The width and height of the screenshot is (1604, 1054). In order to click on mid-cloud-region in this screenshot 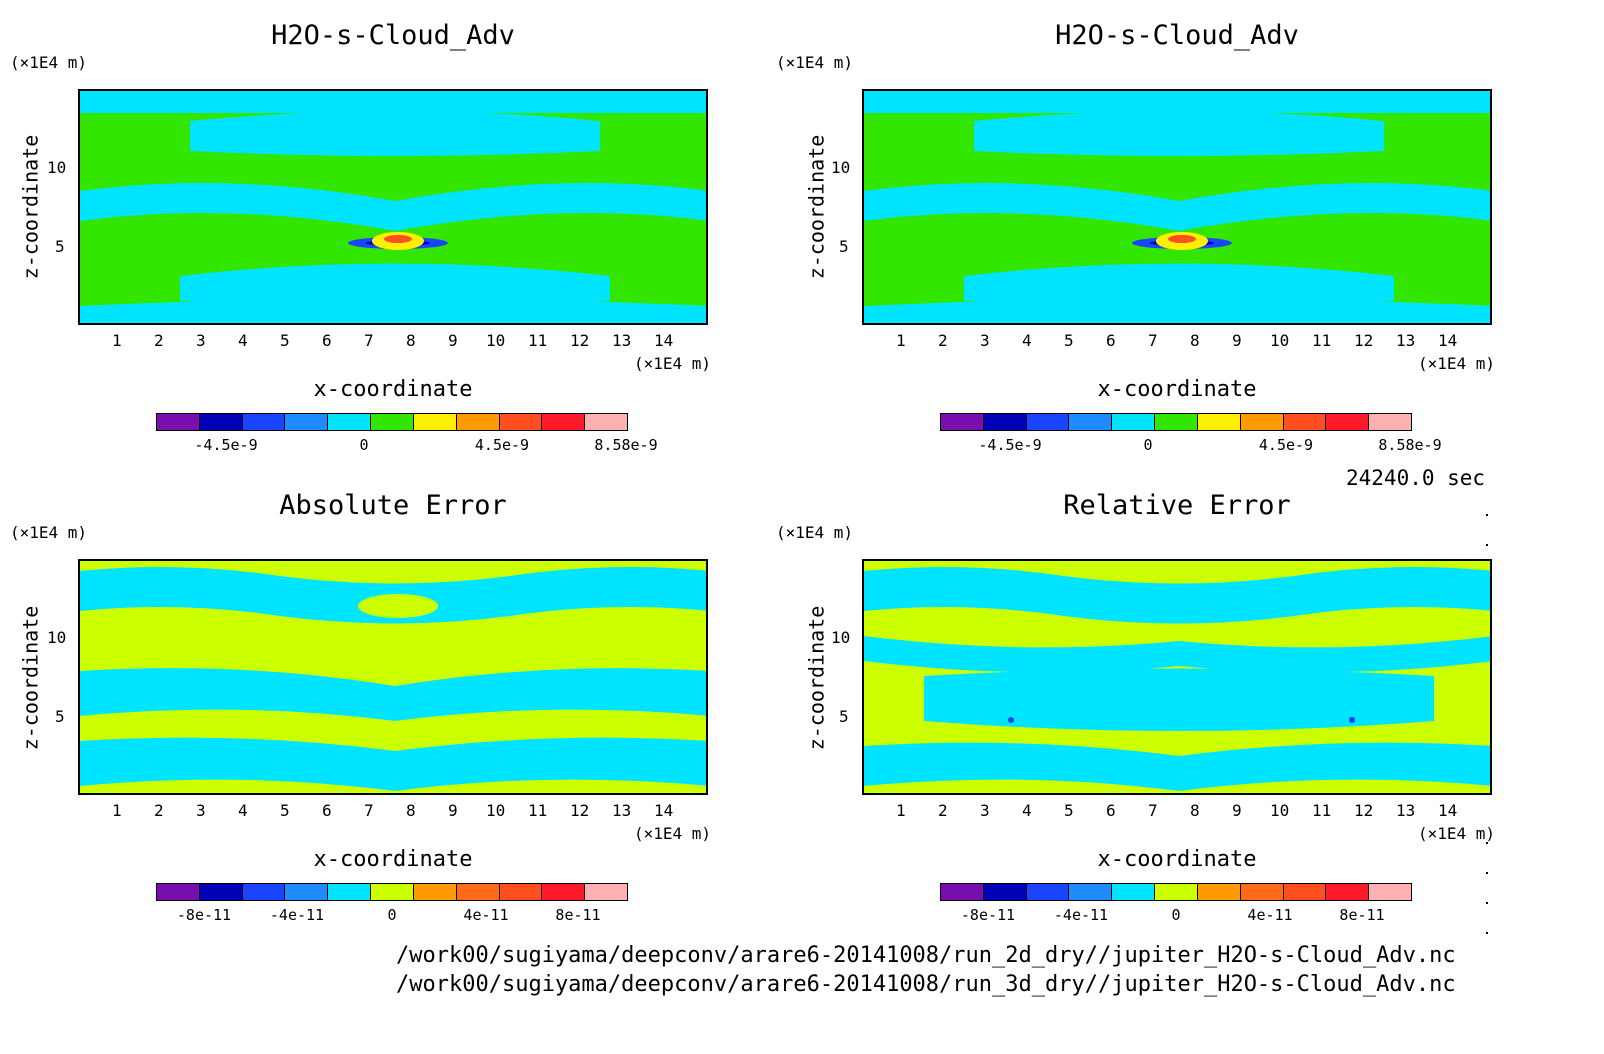, I will do `click(1177, 207)`.